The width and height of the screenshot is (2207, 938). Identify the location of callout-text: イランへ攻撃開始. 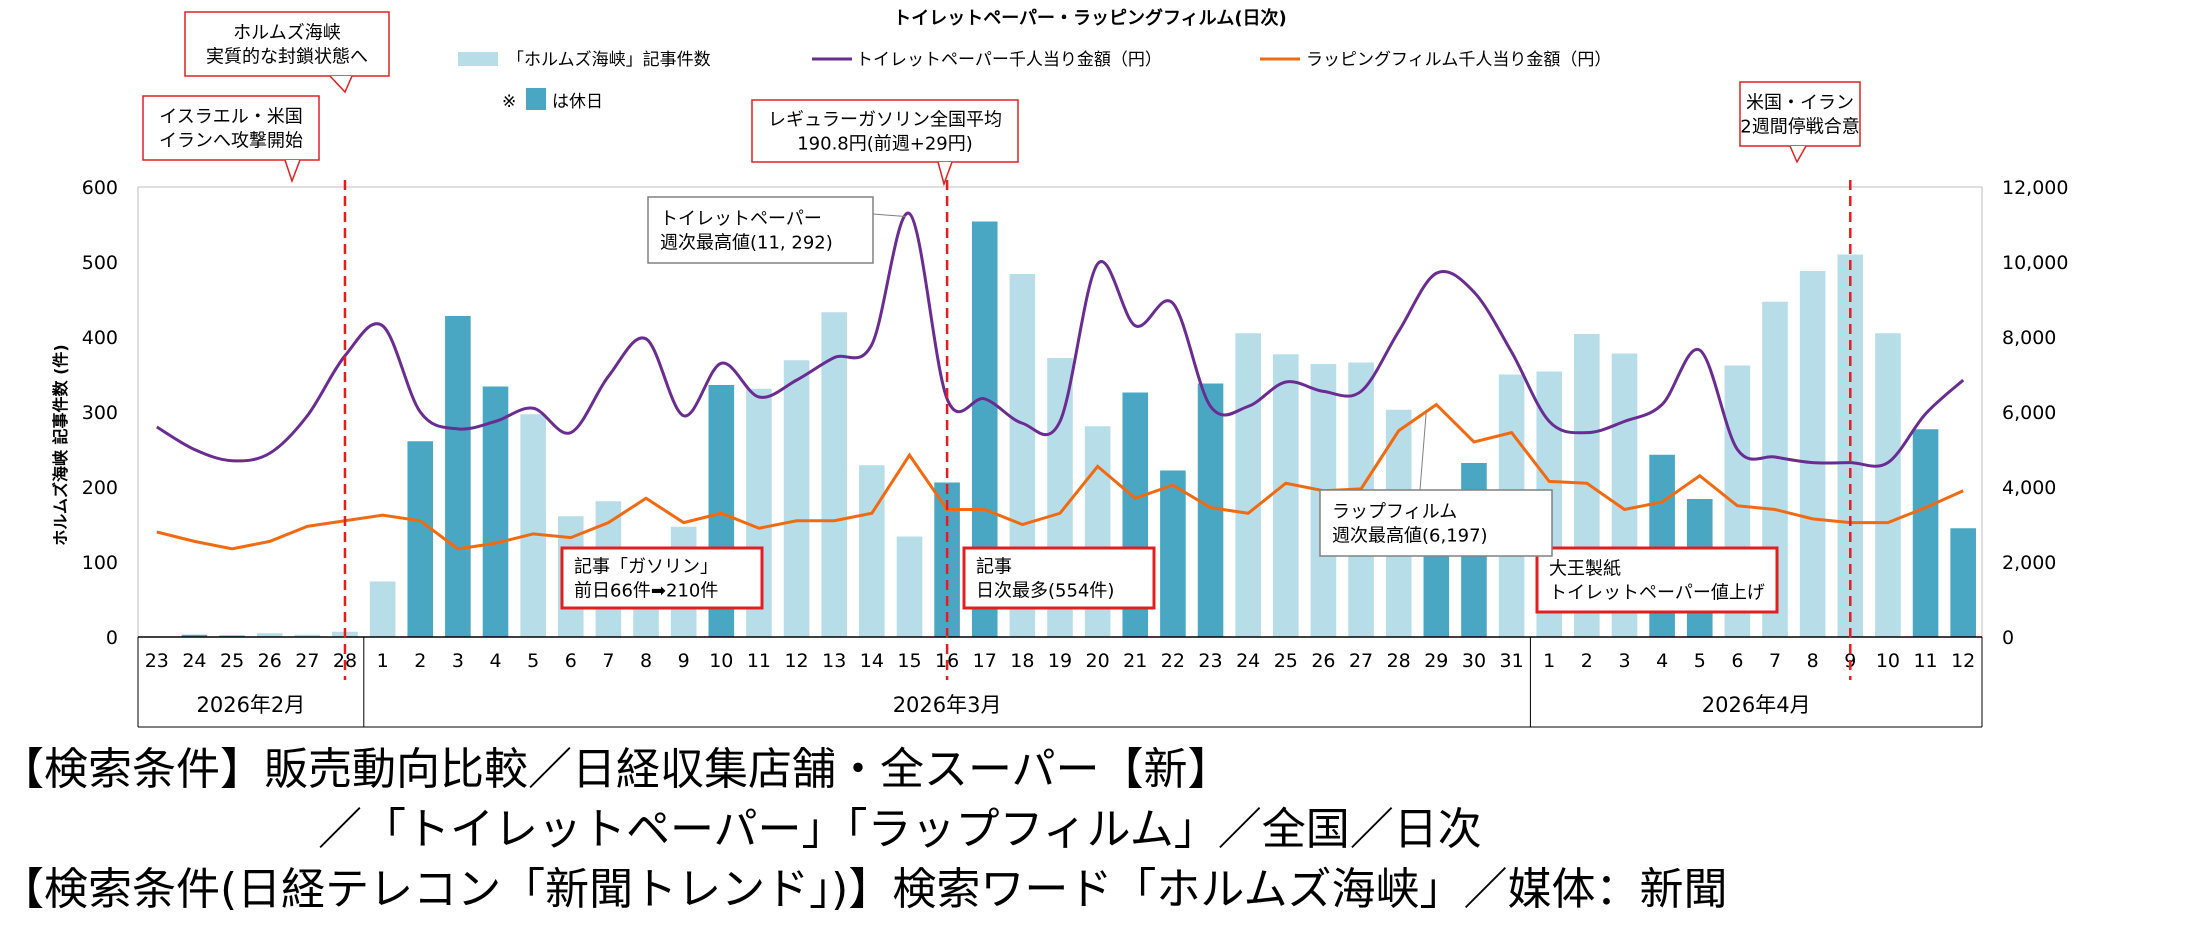
(231, 141).